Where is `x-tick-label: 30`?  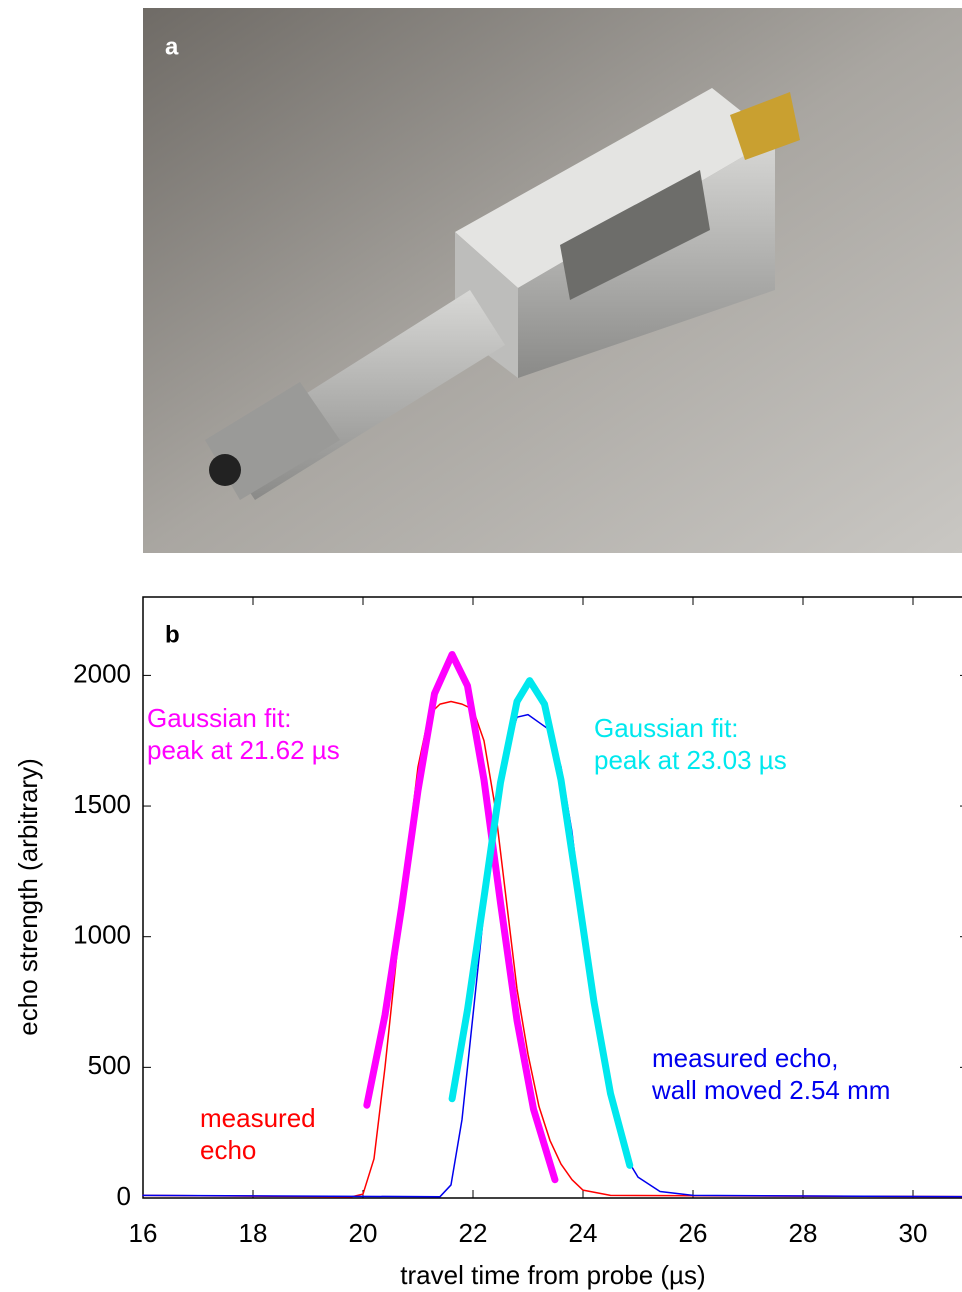
x-tick-label: 30 is located at coordinates (913, 1233).